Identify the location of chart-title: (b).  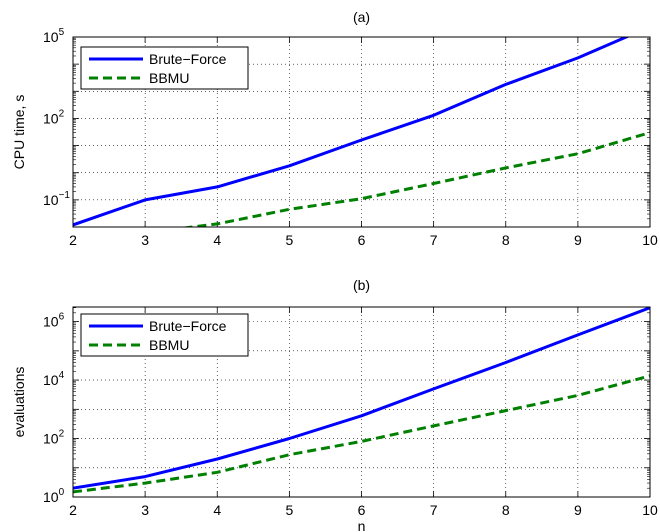
(361, 285).